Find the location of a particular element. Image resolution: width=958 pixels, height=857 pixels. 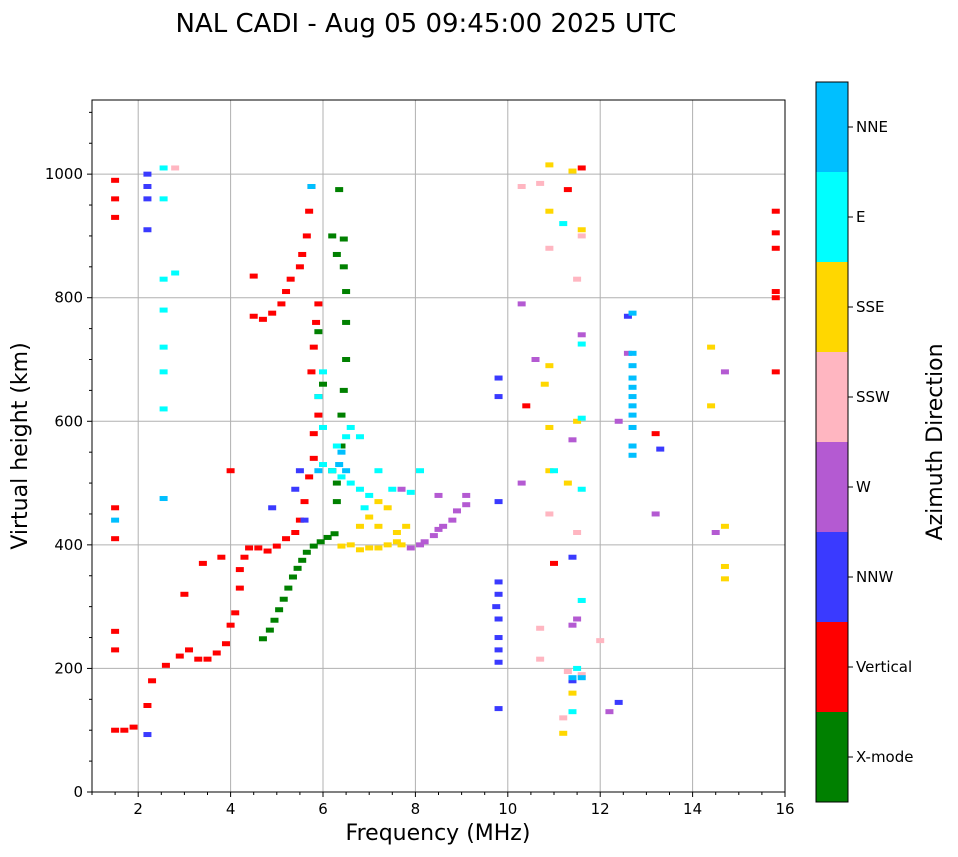

chart-title: NAL CADI - Aug 05 09:45:00 2025 UTC is located at coordinates (426, 24).